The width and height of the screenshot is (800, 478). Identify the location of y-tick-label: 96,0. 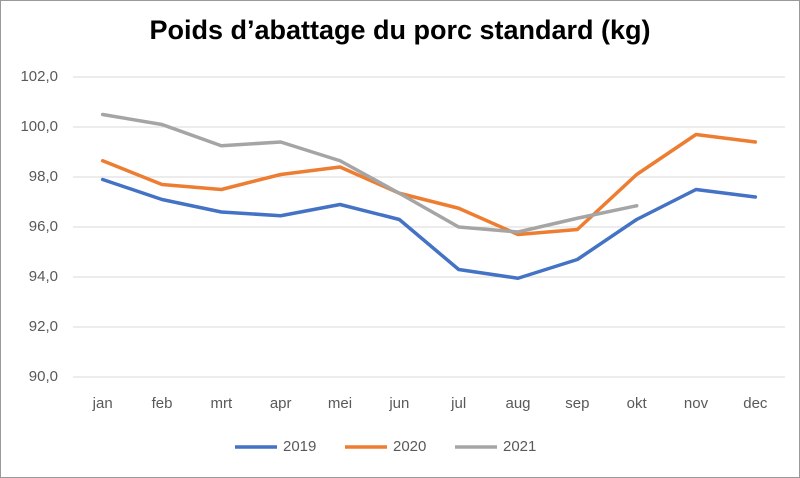
(43, 226).